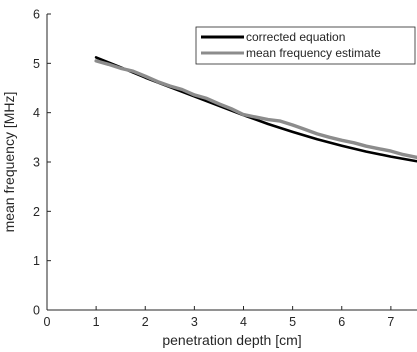 This screenshot has height=352, width=417. I want to click on x-tick-label: 4, so click(243, 322).